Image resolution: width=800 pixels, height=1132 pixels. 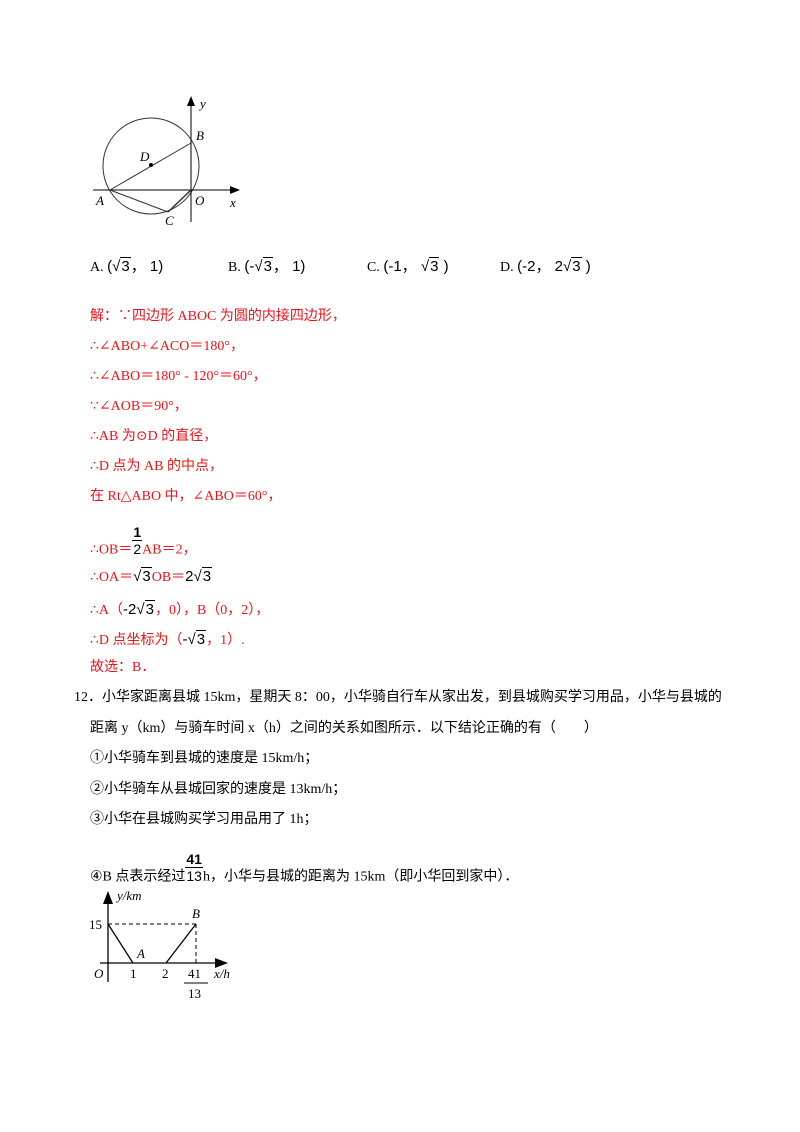 What do you see at coordinates (344, 728) in the screenshot?
I see `question-text: 距离 y（km）与骑车时间 x（h）之间的关系如图所示．以下结论正确的有（ ）` at bounding box center [344, 728].